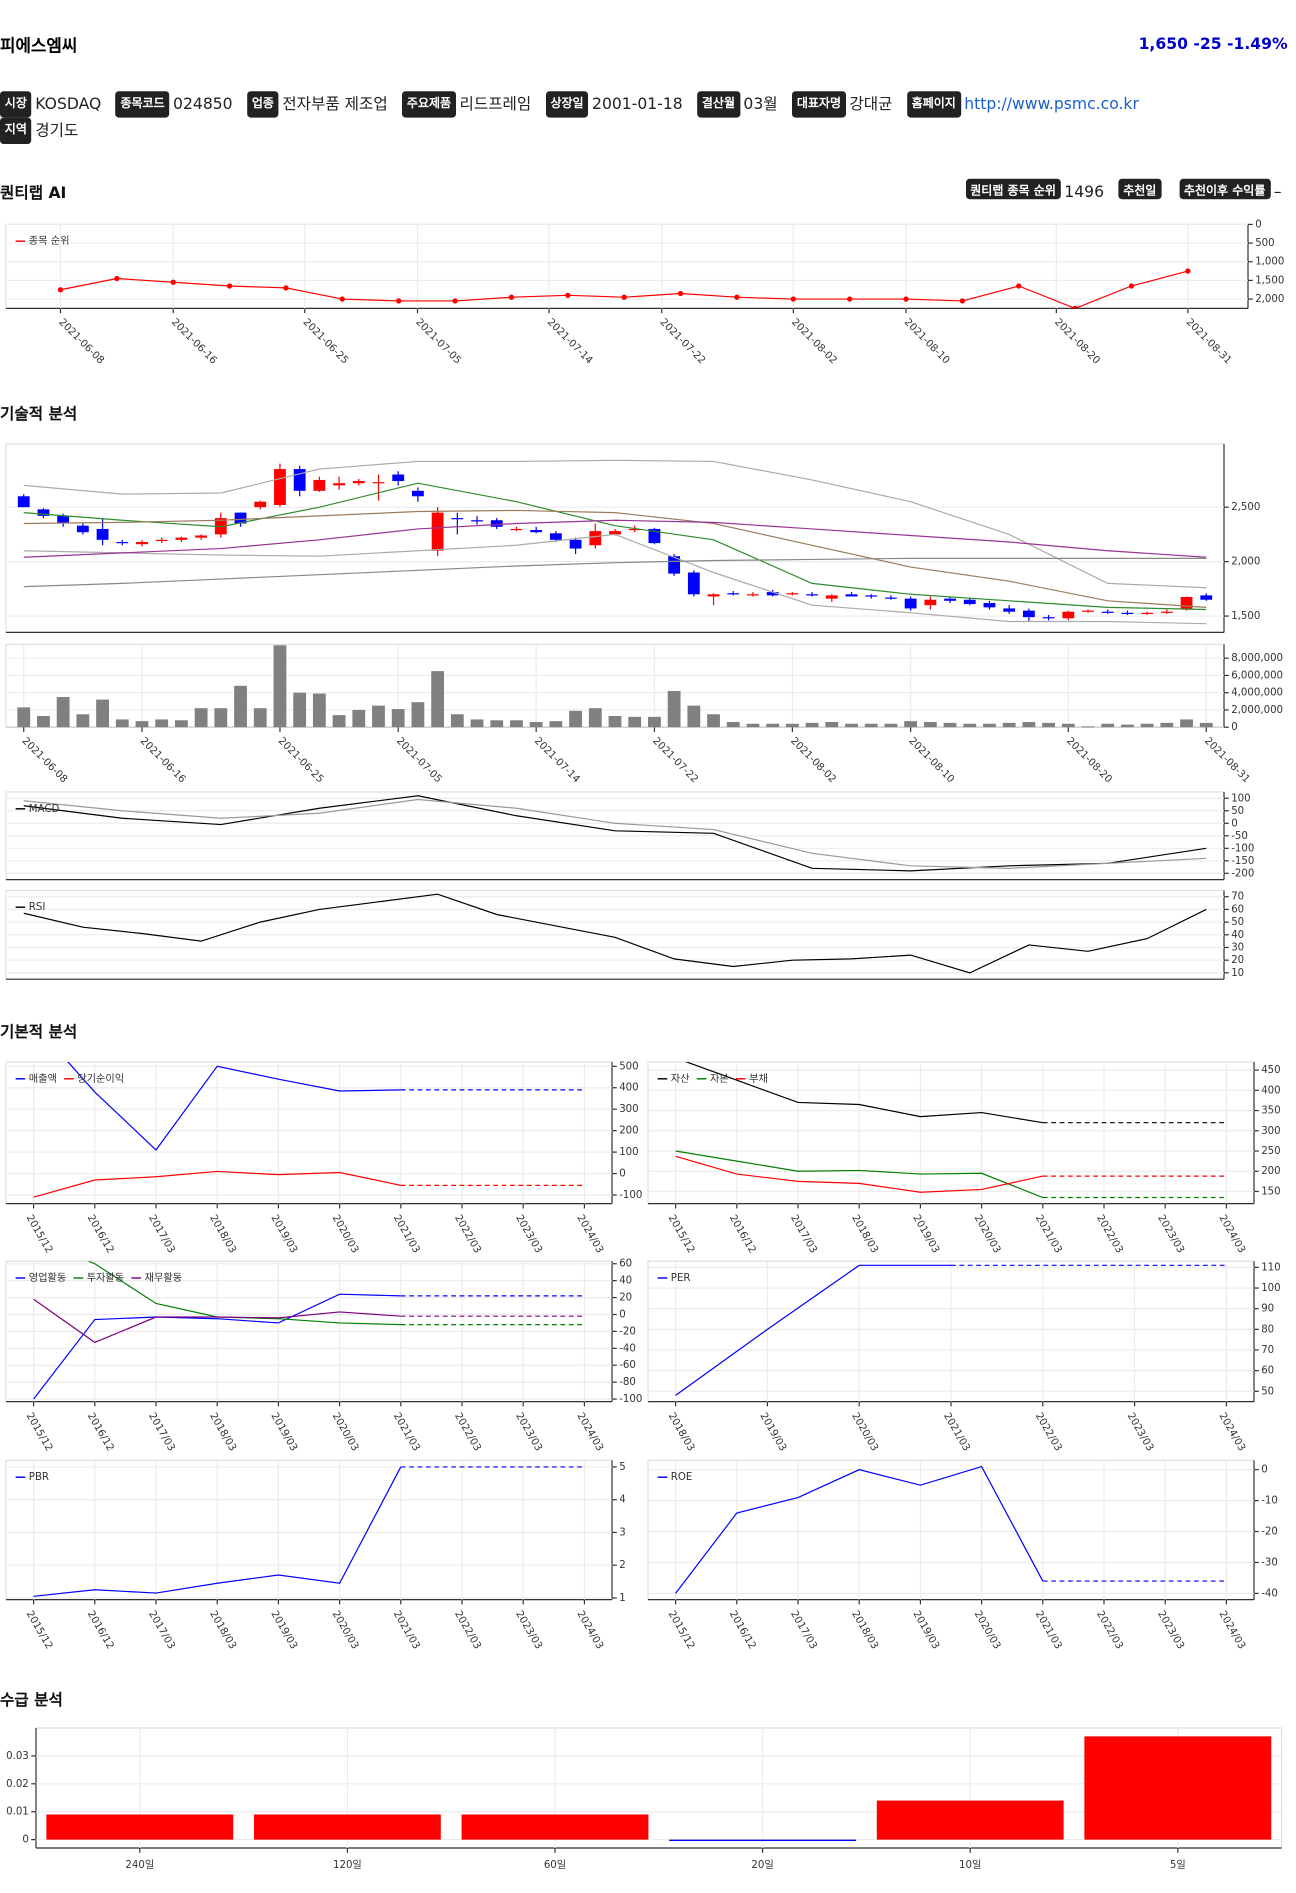 This screenshot has width=1296, height=1893. What do you see at coordinates (760, 105) in the screenshot?
I see `field-value: 03월` at bounding box center [760, 105].